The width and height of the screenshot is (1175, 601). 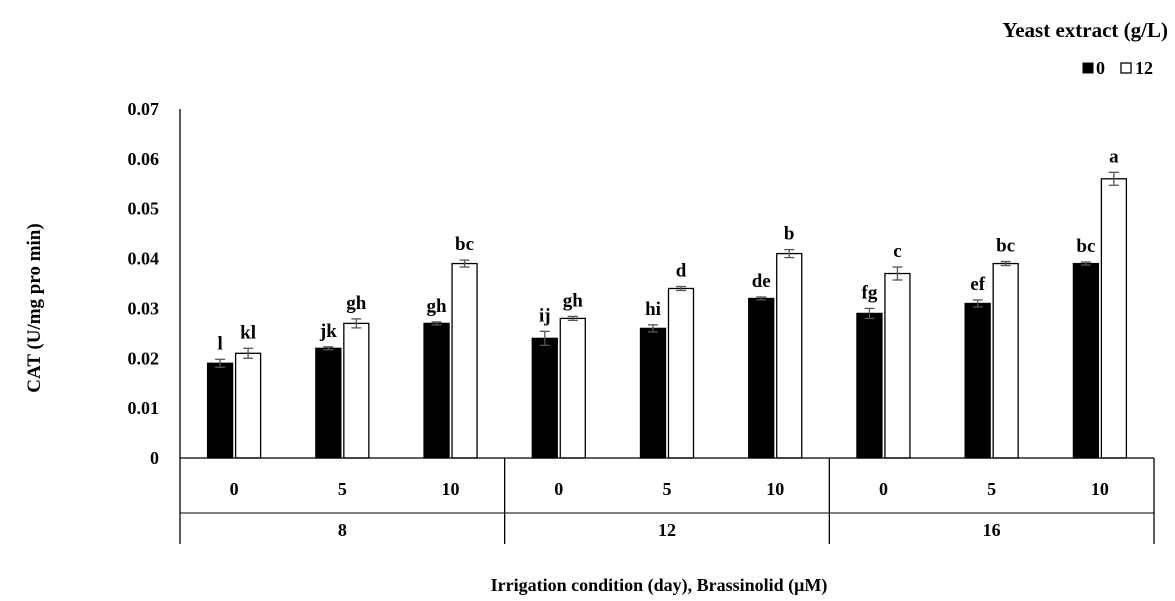 I want to click on significance-letter: ef, so click(x=977, y=284).